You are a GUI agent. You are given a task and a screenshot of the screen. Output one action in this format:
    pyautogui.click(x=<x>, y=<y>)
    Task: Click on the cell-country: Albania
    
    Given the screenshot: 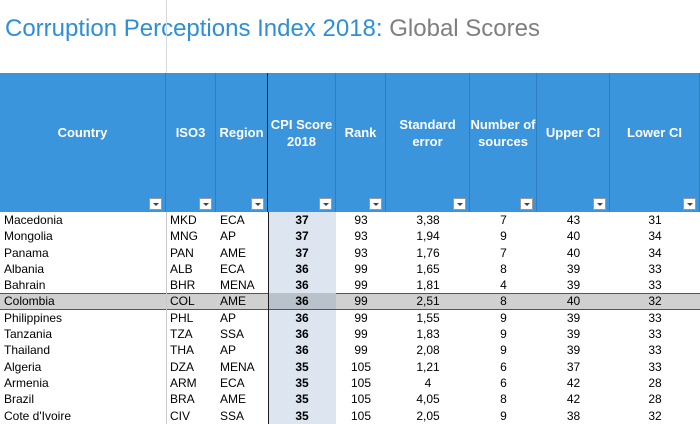 What is the action you would take?
    pyautogui.click(x=24, y=268)
    